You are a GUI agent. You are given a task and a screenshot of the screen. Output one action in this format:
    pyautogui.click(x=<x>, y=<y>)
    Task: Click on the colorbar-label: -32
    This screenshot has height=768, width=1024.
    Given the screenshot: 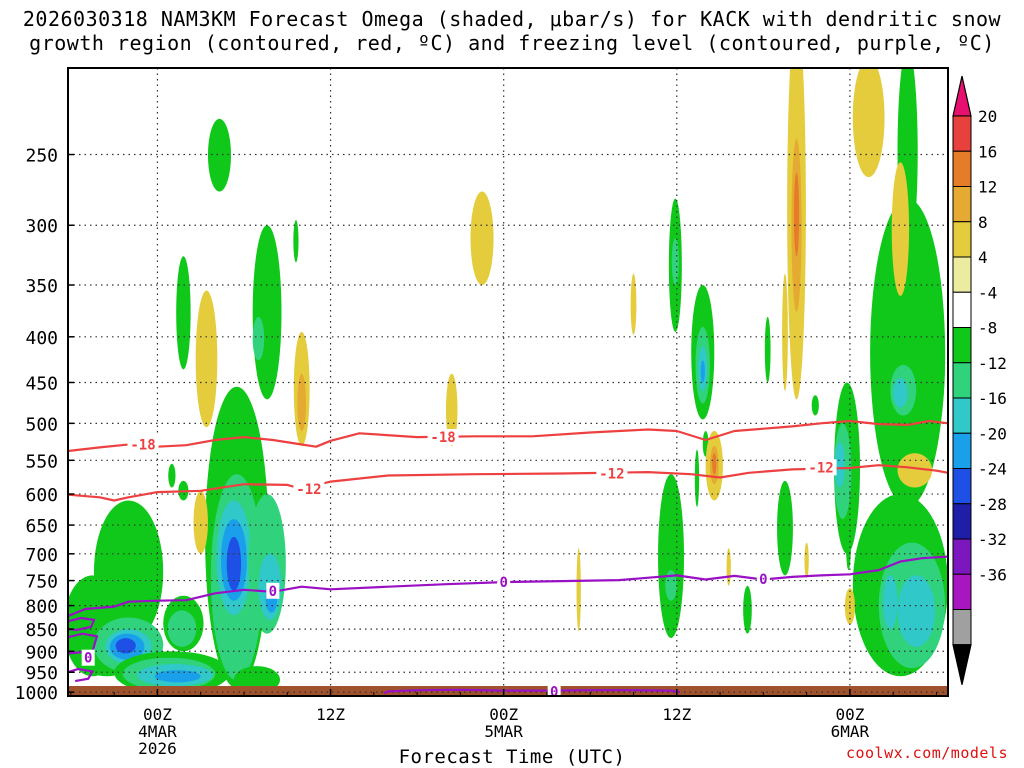 What is the action you would take?
    pyautogui.click(x=992, y=539)
    